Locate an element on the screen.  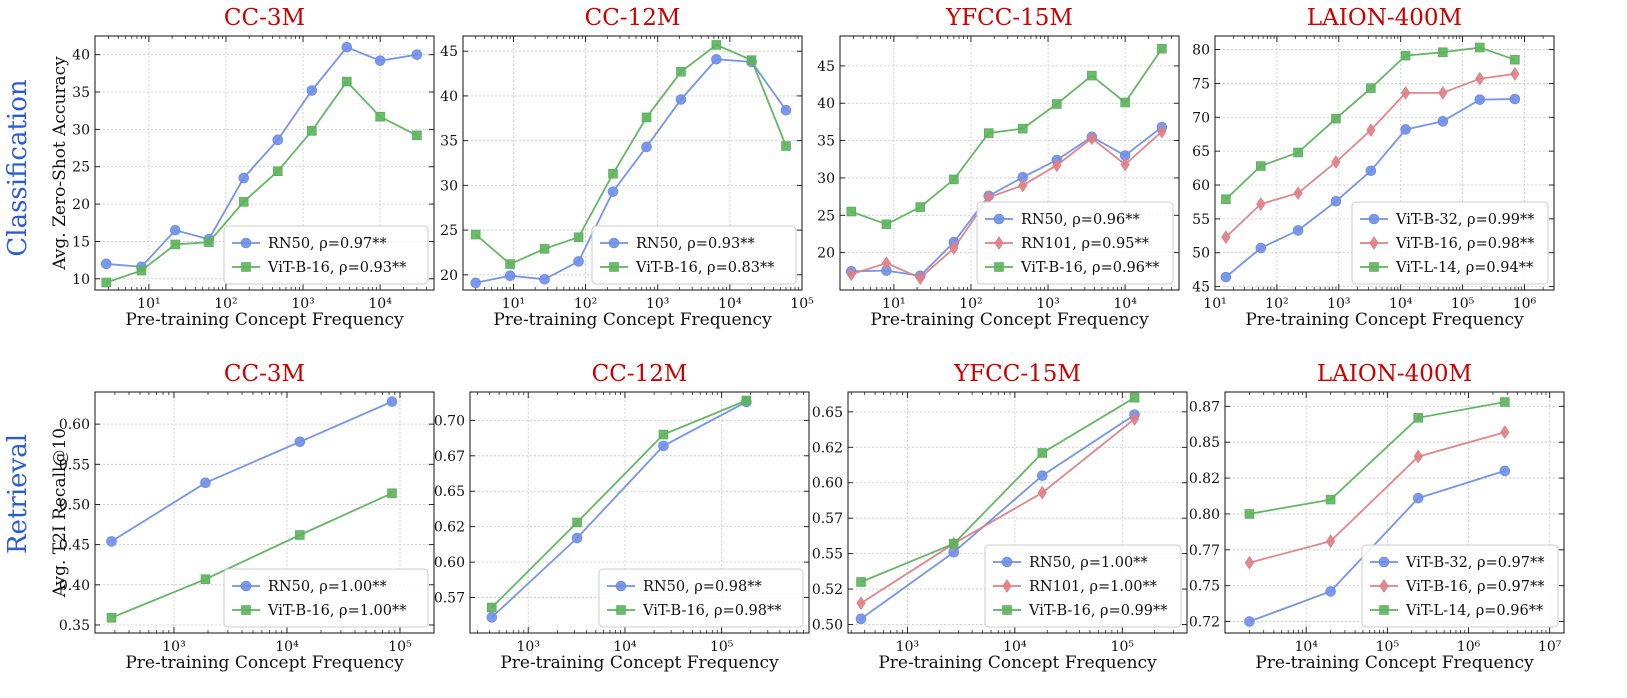
x-tick-label: 10² is located at coordinates (225, 304).